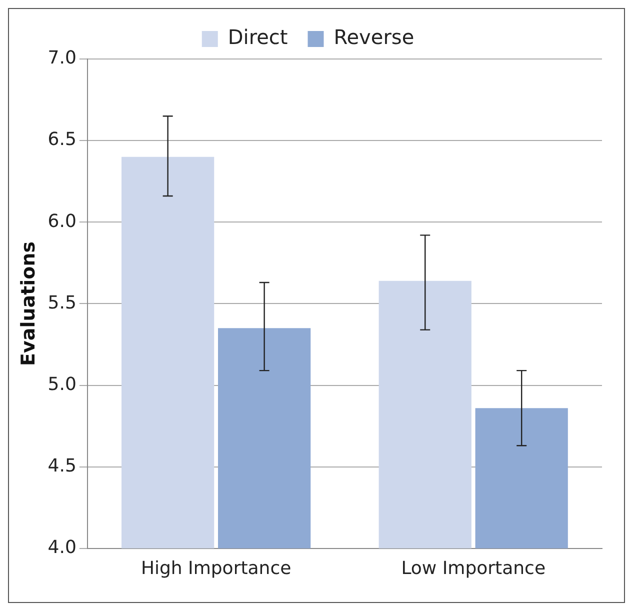  Describe the element at coordinates (28, 303) in the screenshot. I see `y-axis-title: Evaluations` at that location.